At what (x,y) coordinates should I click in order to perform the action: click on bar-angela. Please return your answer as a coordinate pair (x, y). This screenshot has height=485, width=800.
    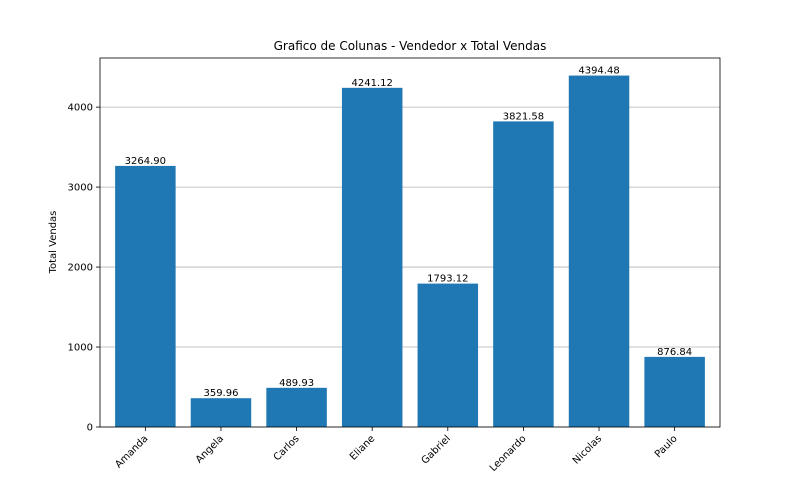
    Looking at the image, I should click on (221, 412).